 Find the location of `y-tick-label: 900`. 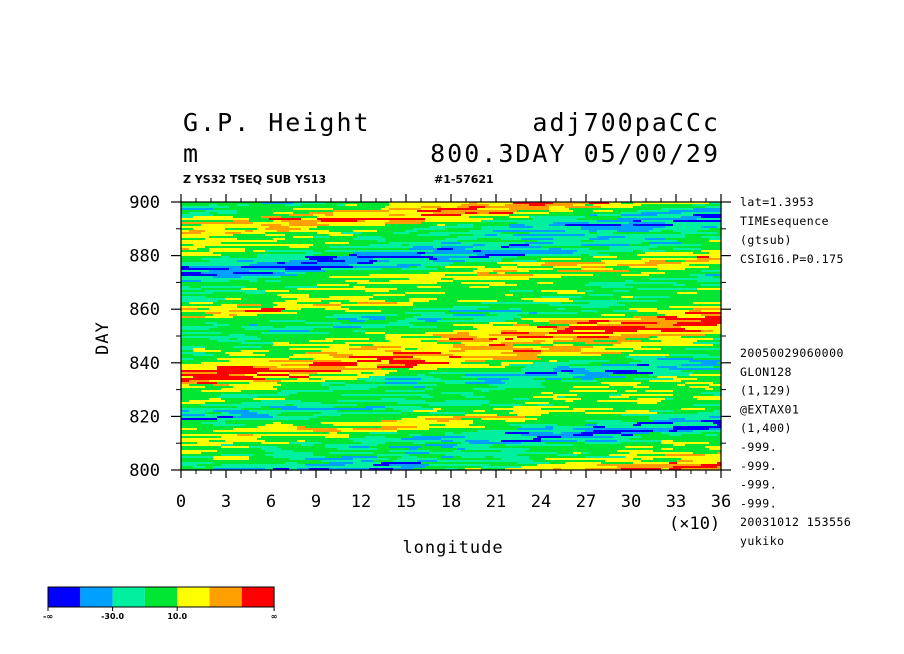

y-tick-label: 900 is located at coordinates (144, 203).